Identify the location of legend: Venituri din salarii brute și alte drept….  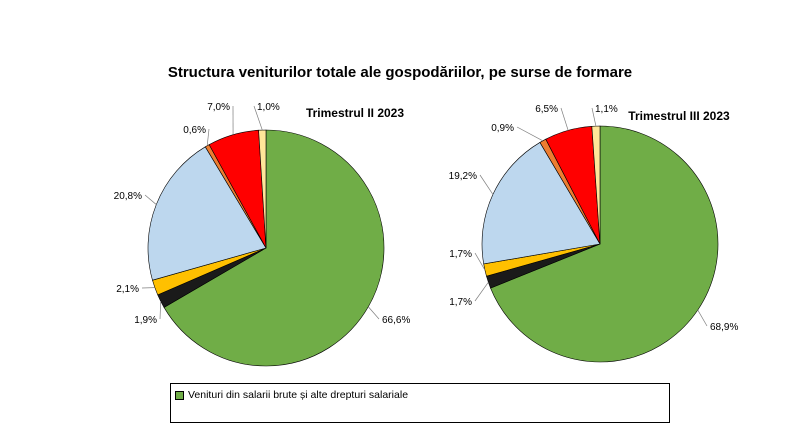
(420, 403).